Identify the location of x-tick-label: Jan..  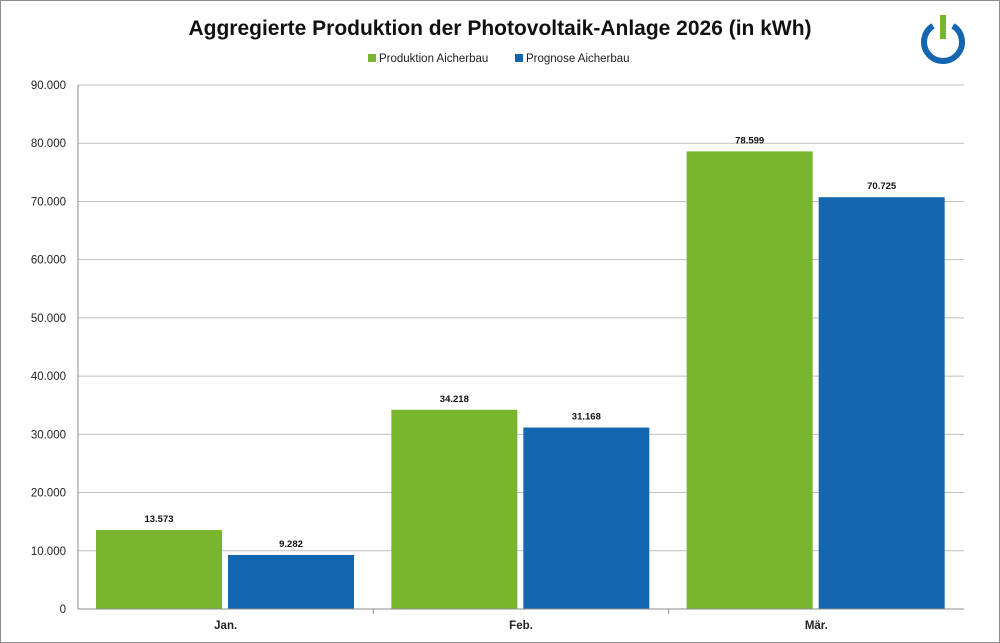
(225, 626).